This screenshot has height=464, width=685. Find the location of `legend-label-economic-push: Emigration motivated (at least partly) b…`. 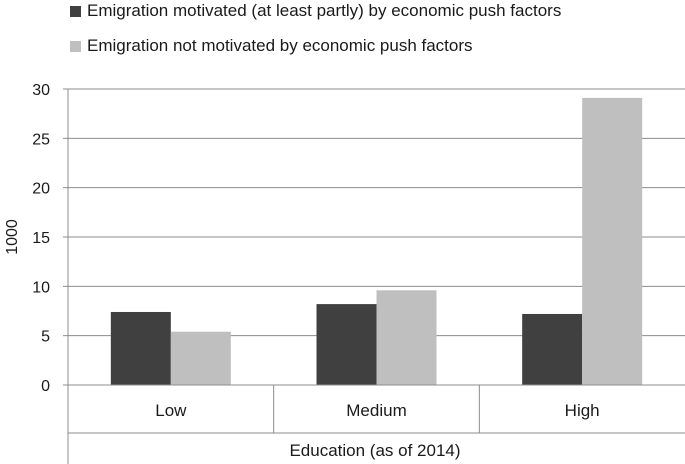

legend-label-economic-push: Emigration motivated (at least partly) b… is located at coordinates (324, 10).